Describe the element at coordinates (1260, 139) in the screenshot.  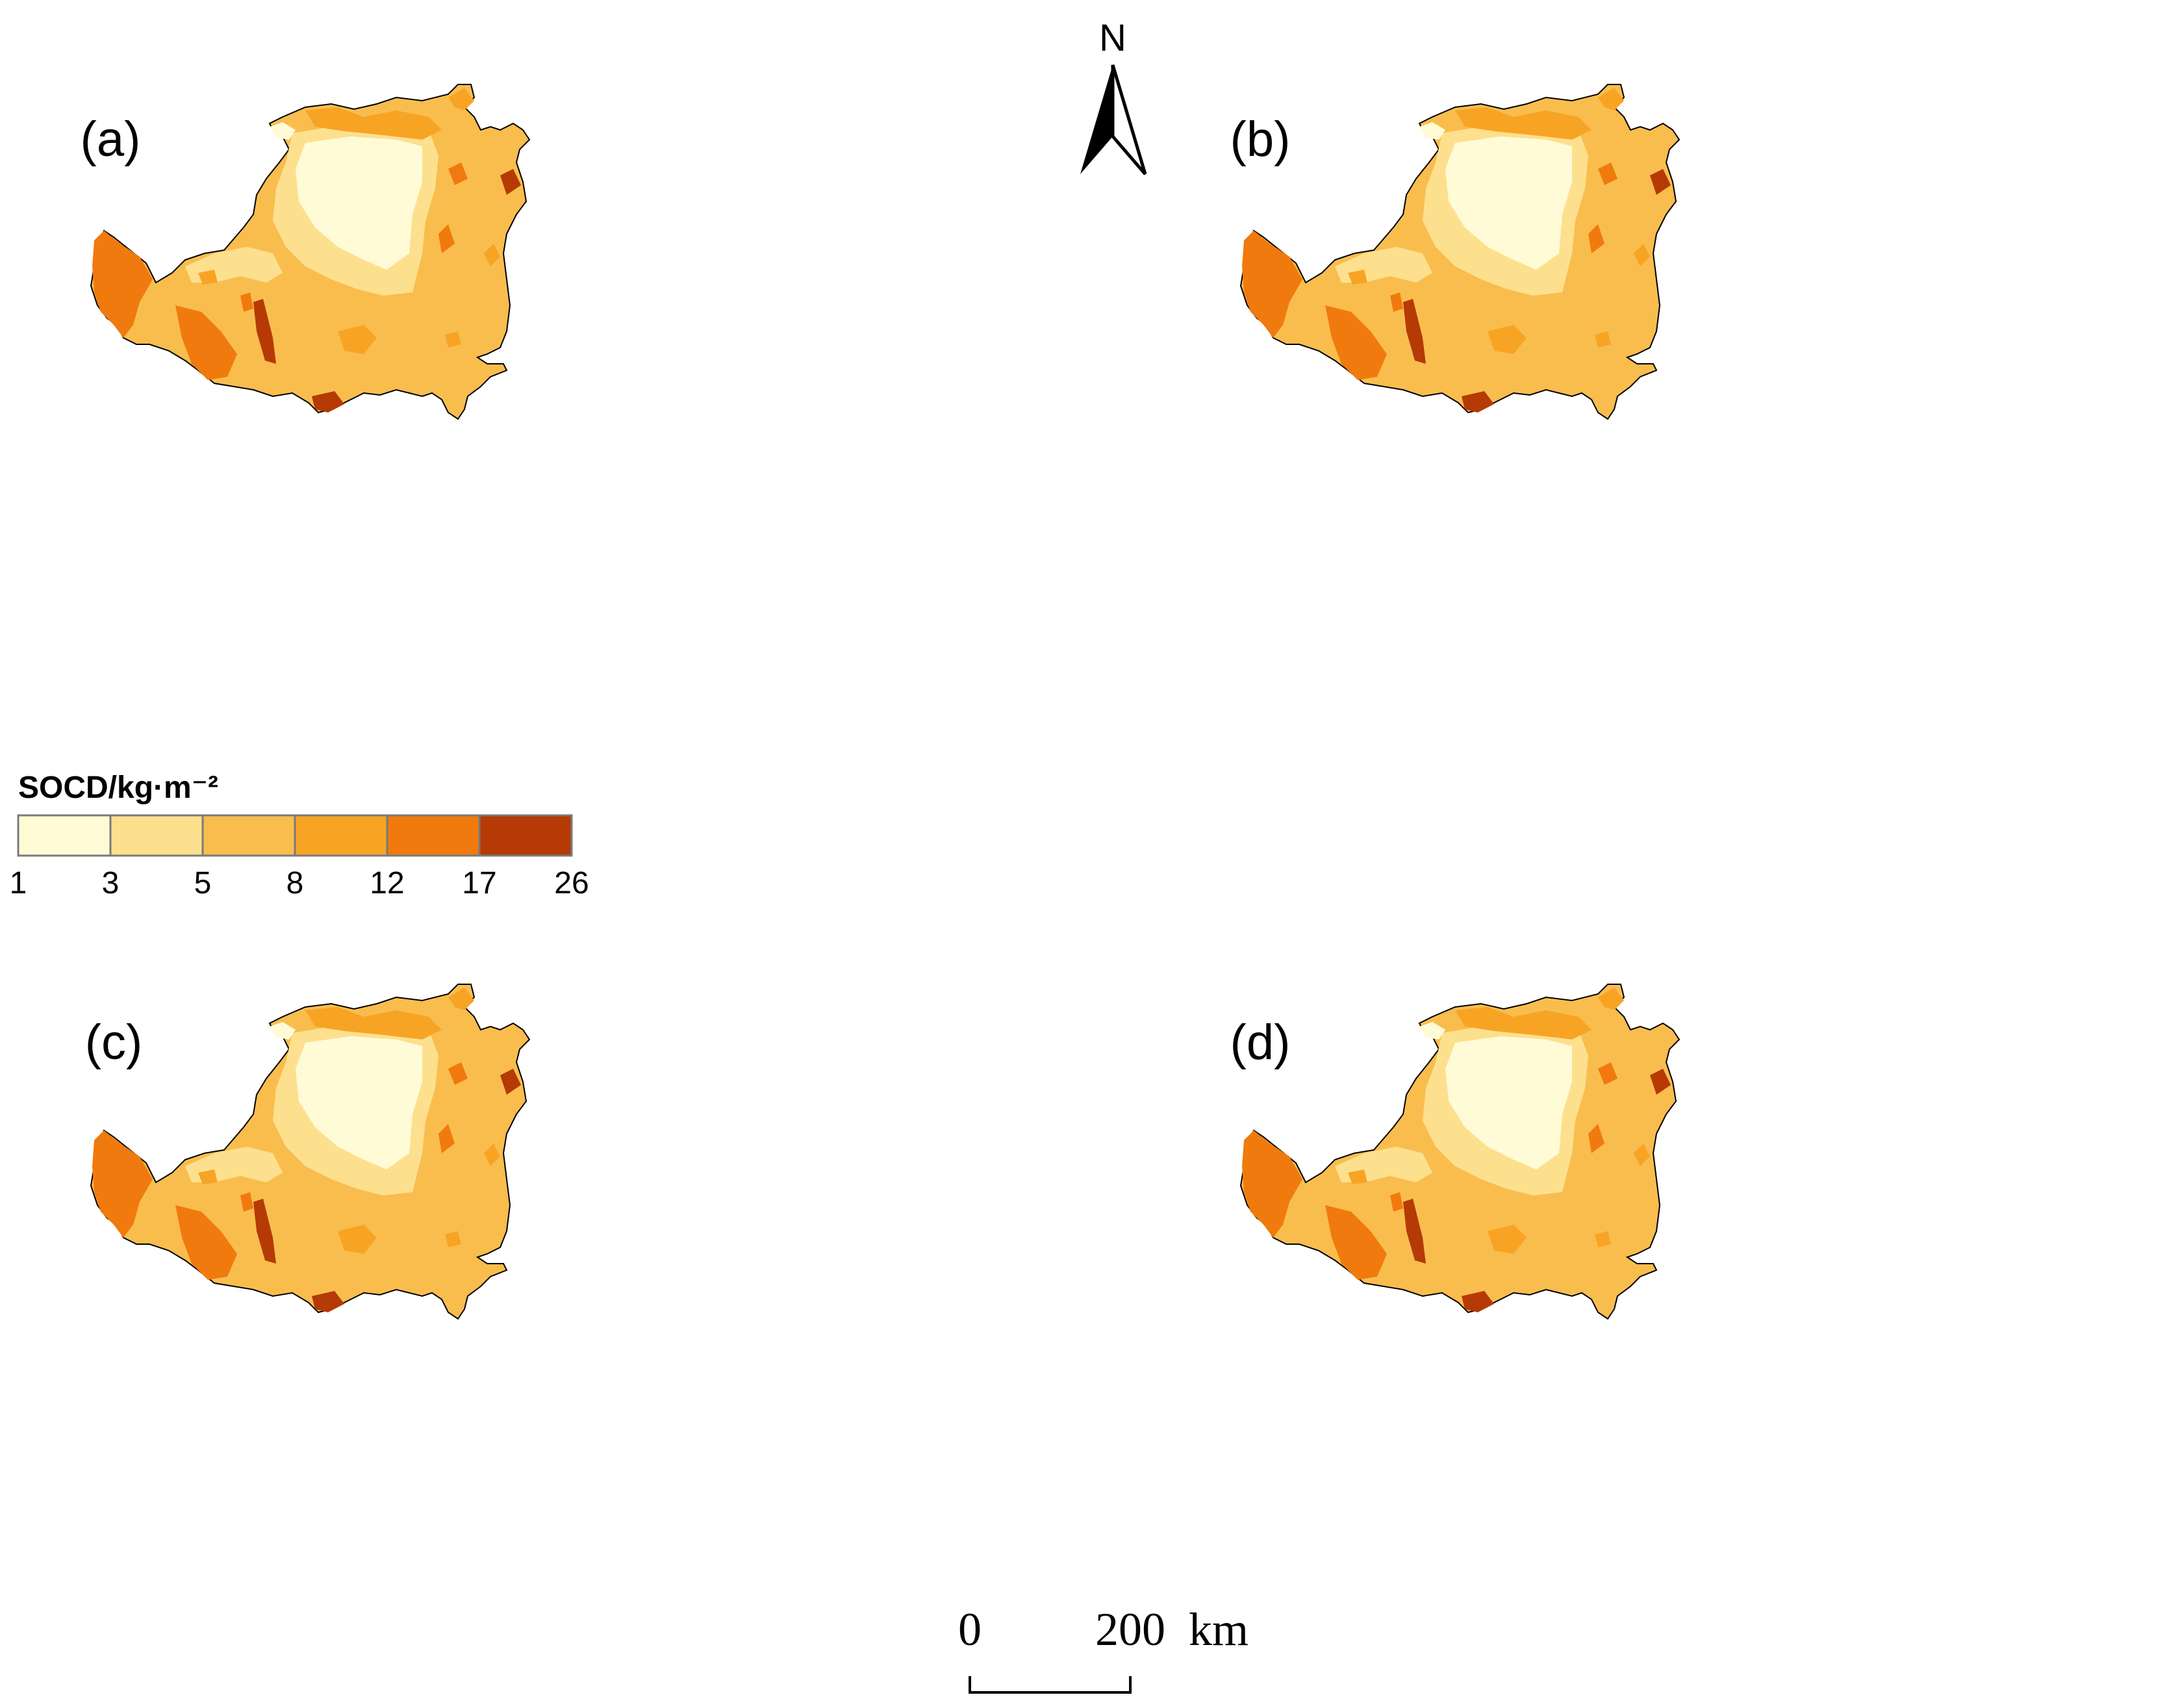
I see `panel-label: (b)` at that location.